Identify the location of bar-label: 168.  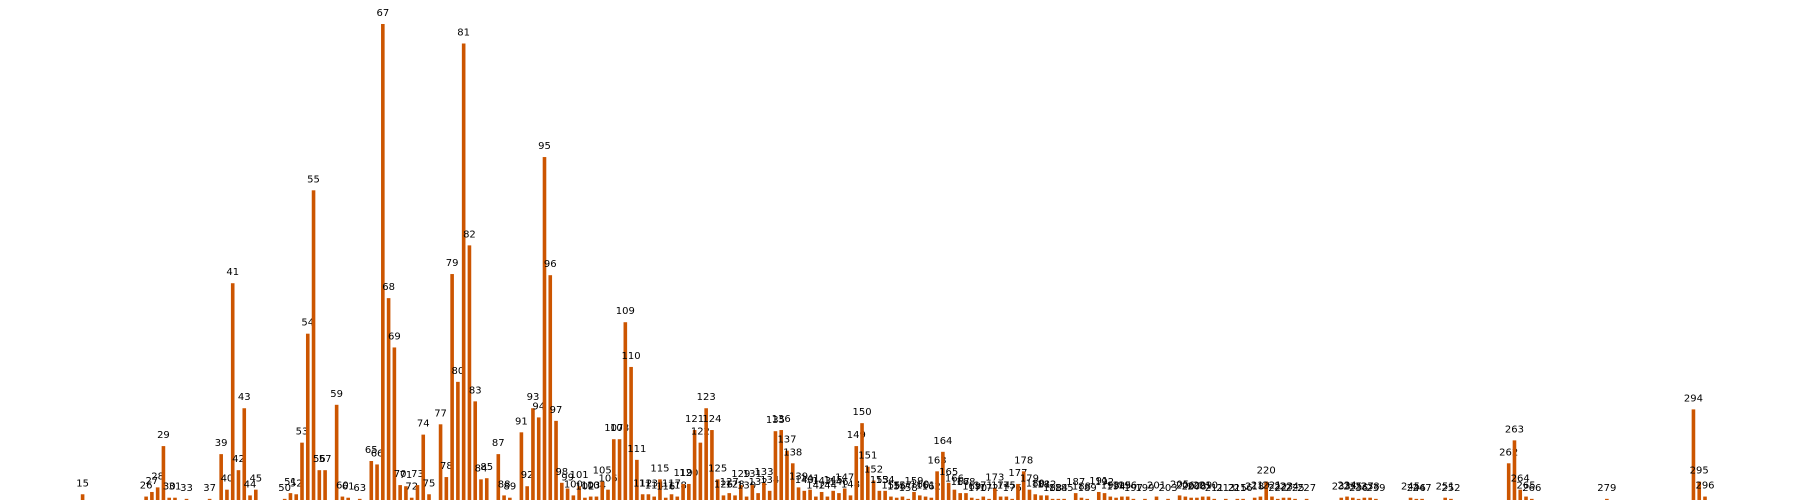
(965, 482).